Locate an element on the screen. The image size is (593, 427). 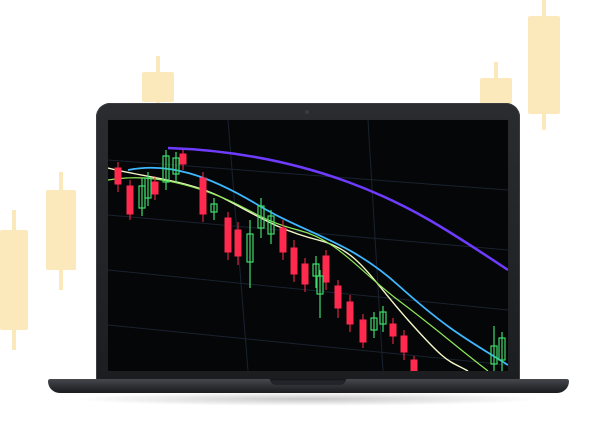
bg-candle-left-1-wick is located at coordinates (14, 280).